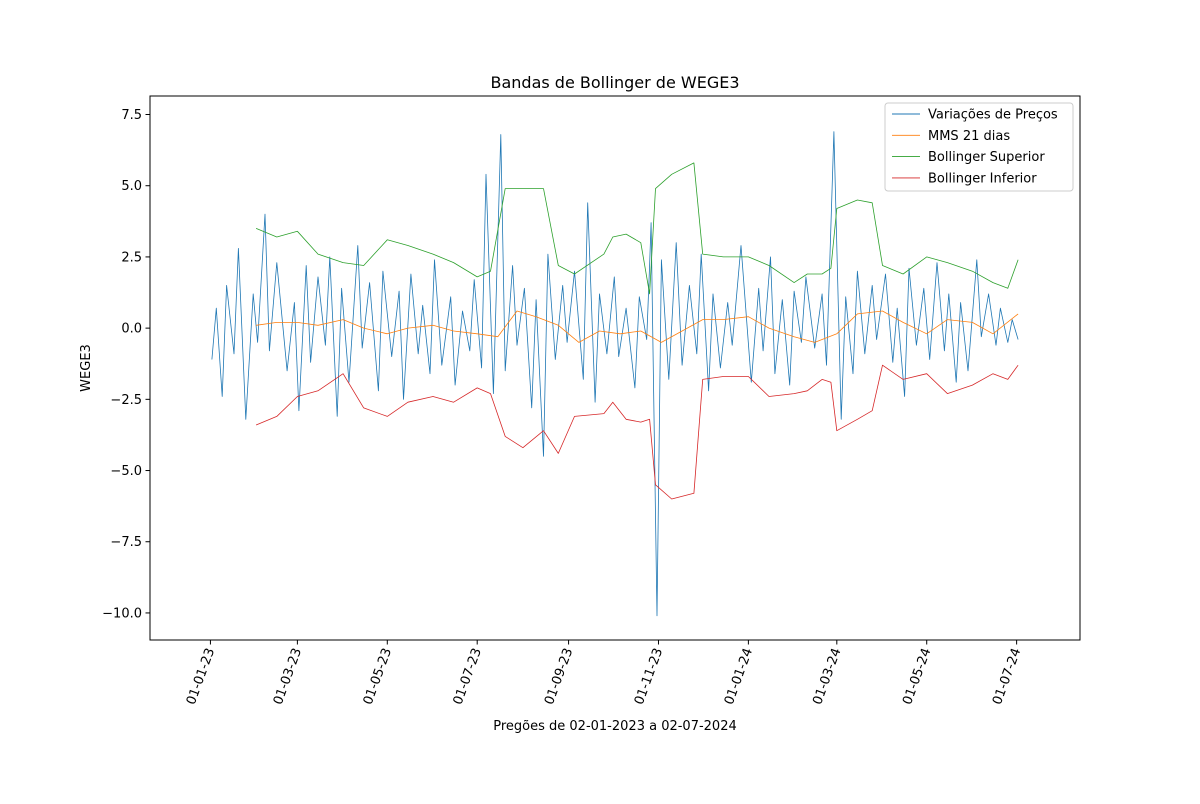  I want to click on y-tick-label: −2.5, so click(126, 400).